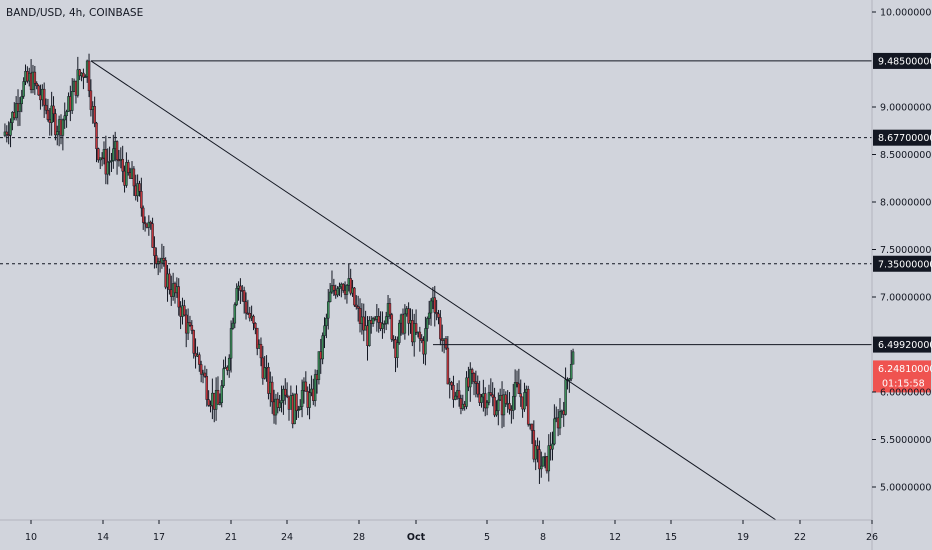 Image resolution: width=932 pixels, height=550 pixels. I want to click on x-tick-label: Oct, so click(416, 537).